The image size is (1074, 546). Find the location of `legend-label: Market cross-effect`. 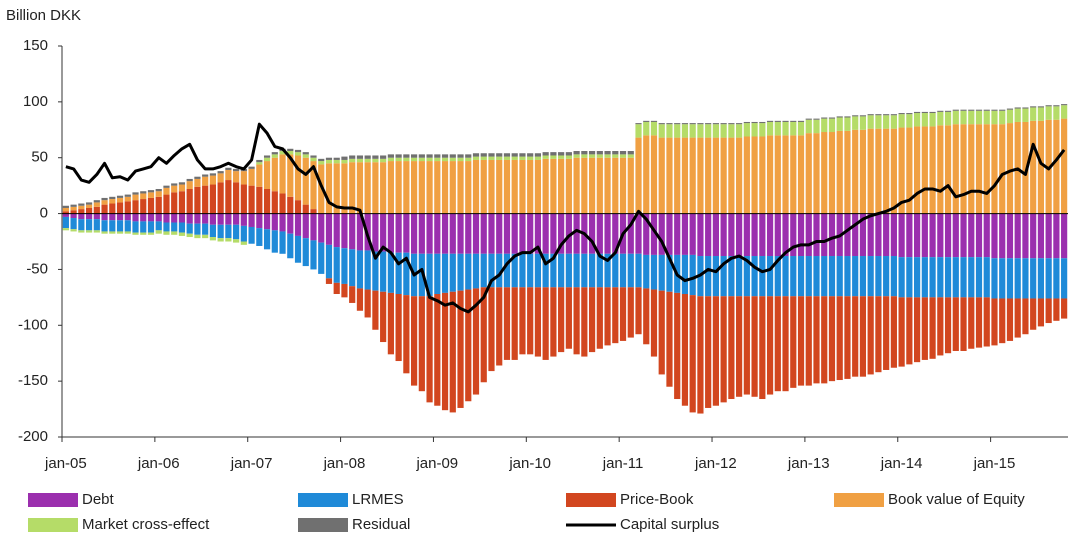

legend-label: Market cross-effect is located at coordinates (146, 524).